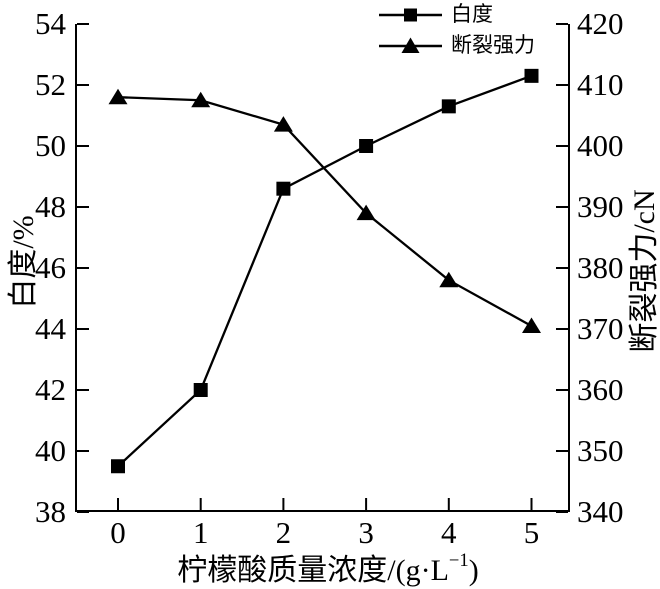  What do you see at coordinates (644, 271) in the screenshot?
I see `right-axis-title: 断裂强力/cN` at bounding box center [644, 271].